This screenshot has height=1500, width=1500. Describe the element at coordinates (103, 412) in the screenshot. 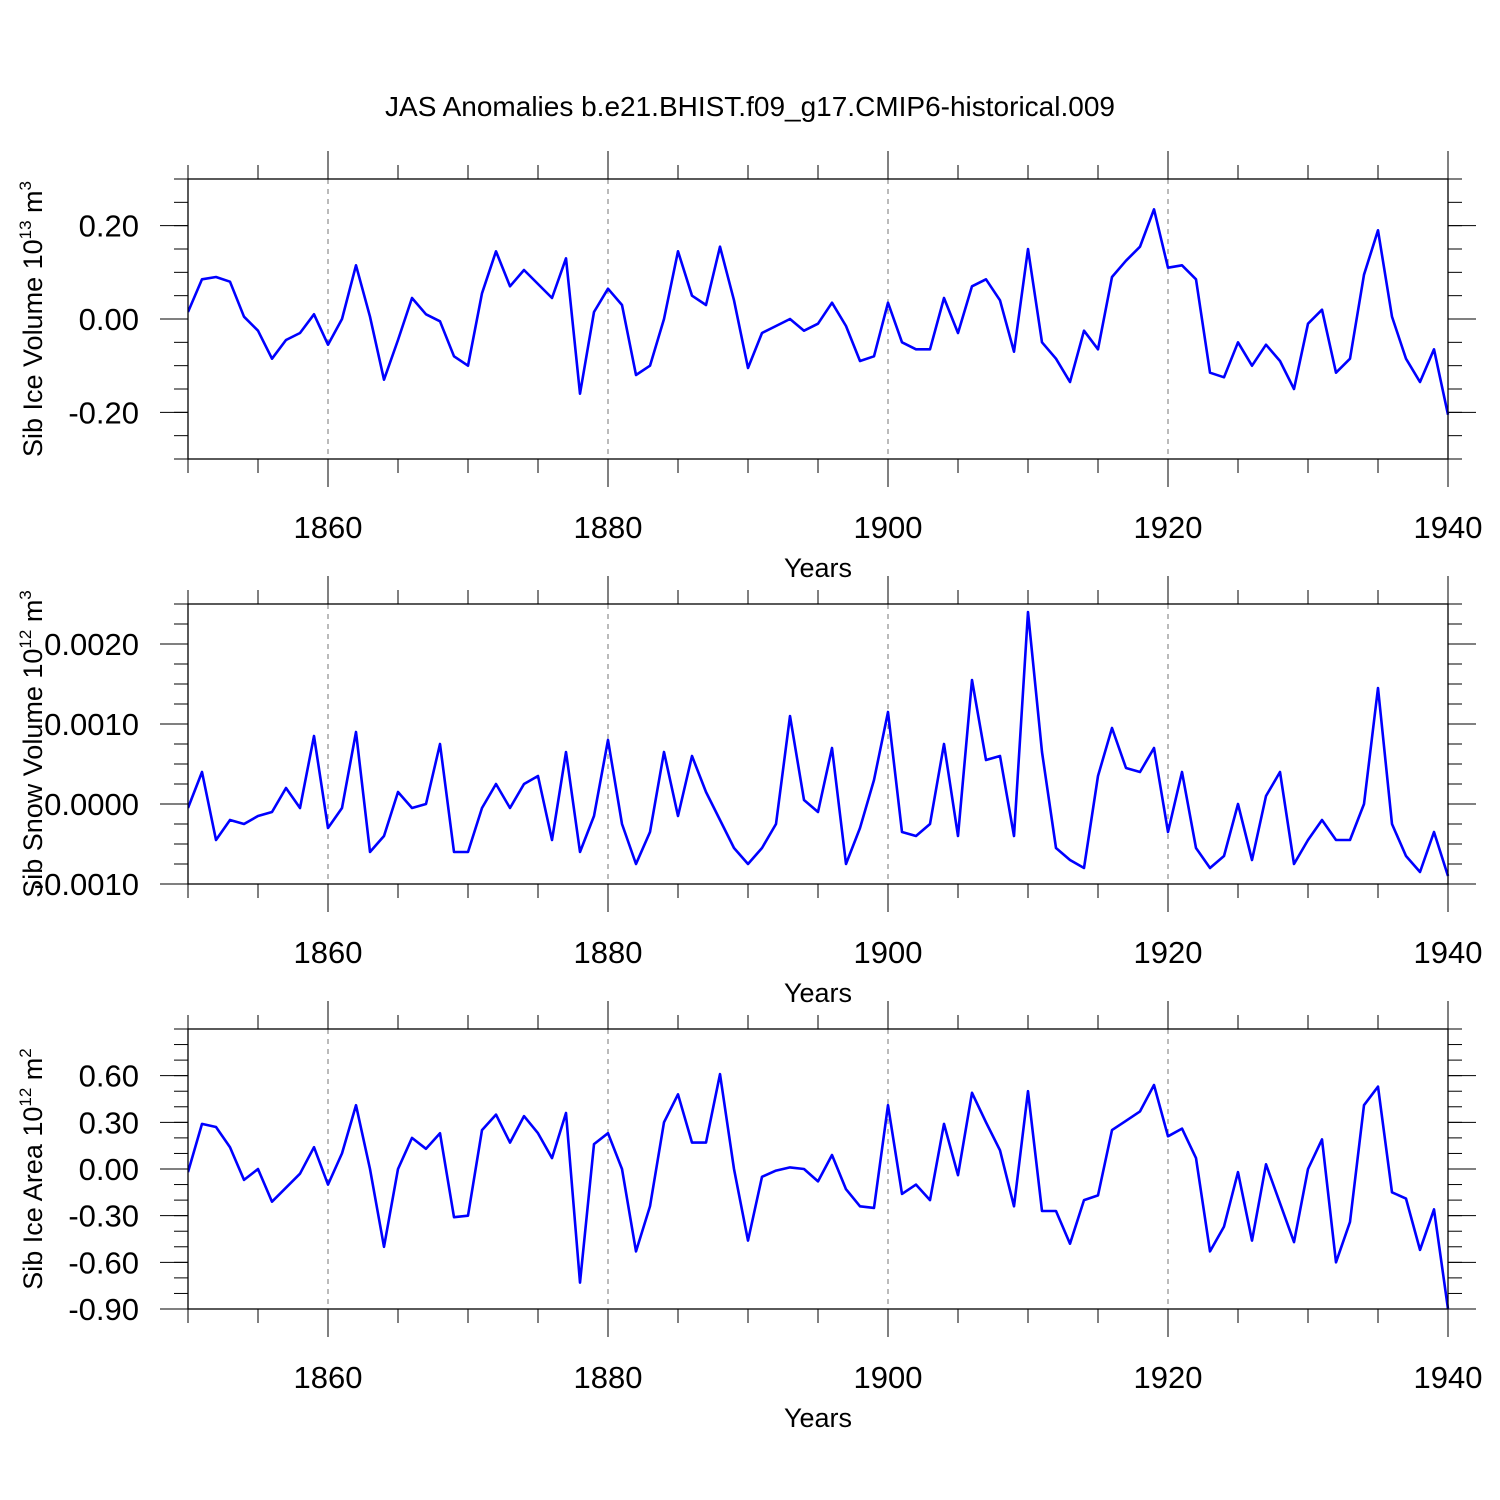

I see `chart-1-y-tick-label: -0.20` at that location.